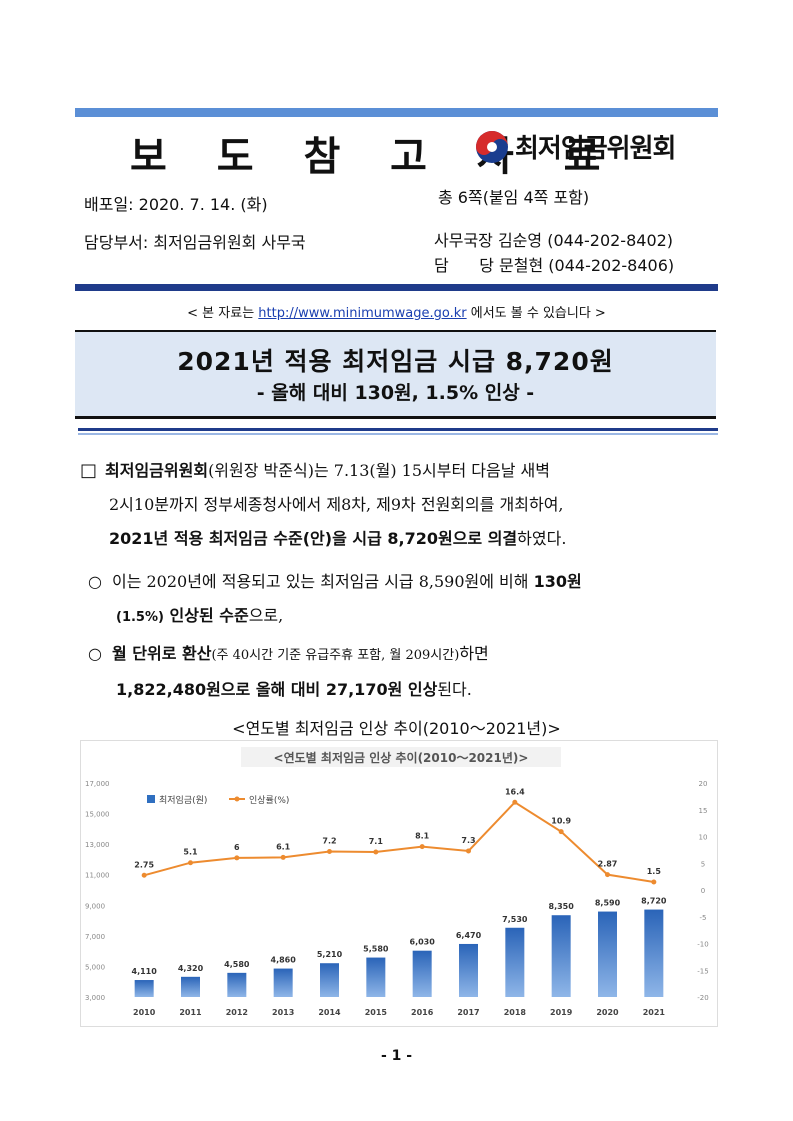 This screenshot has width=793, height=1121. What do you see at coordinates (542, 538) in the screenshot?
I see `p1-text3: 하였다.` at bounding box center [542, 538].